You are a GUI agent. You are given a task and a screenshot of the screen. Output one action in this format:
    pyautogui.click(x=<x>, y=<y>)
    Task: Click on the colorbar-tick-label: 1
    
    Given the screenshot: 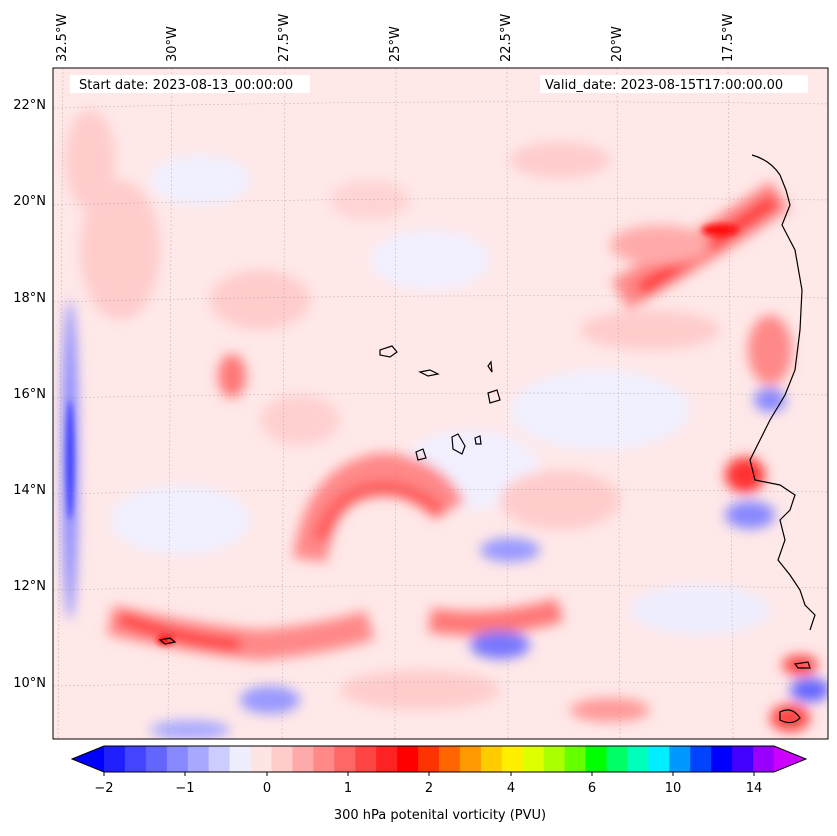 What is the action you would take?
    pyautogui.click(x=348, y=788)
    